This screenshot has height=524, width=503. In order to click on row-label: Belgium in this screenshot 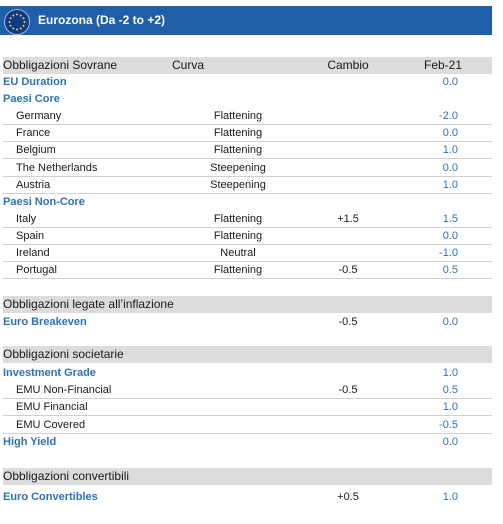, I will do `click(36, 150)`.